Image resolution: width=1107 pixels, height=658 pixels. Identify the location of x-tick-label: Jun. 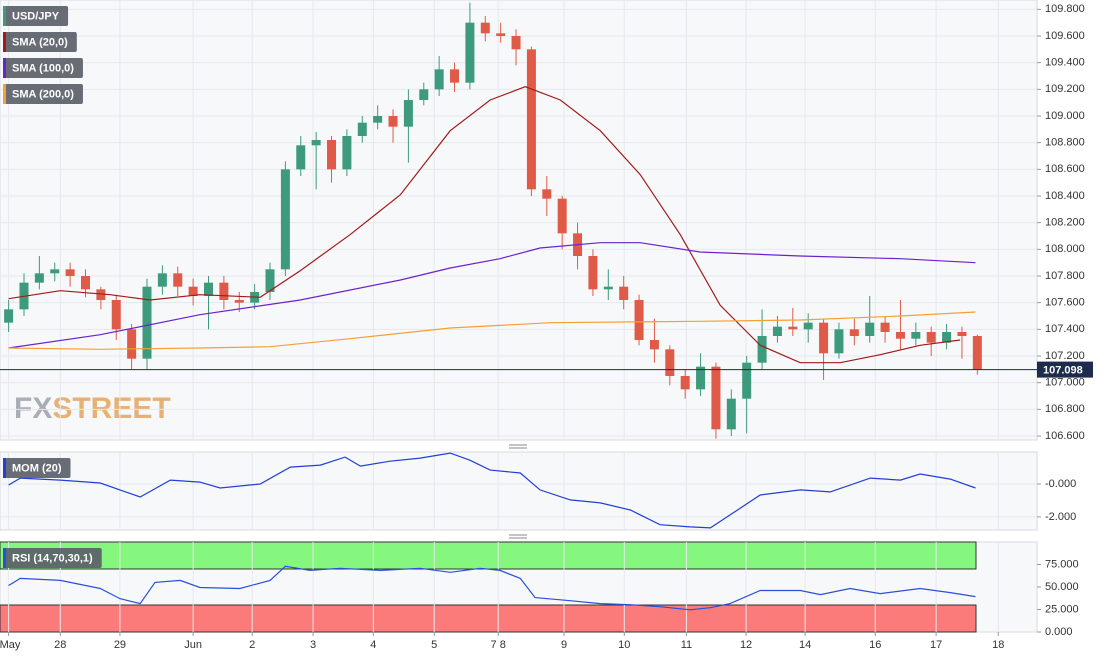
(193, 645).